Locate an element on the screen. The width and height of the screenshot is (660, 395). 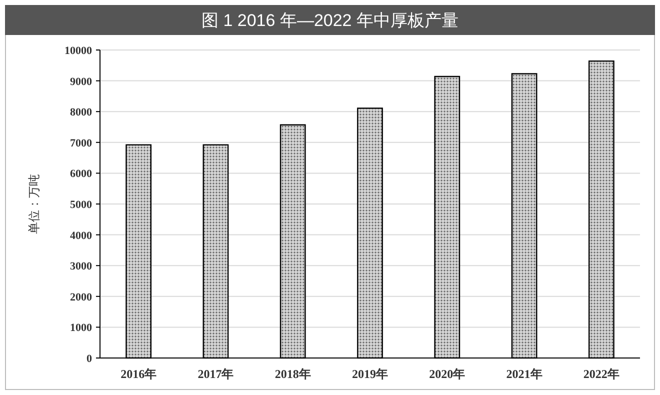
x-tick-label: 2018年 is located at coordinates (292, 374).